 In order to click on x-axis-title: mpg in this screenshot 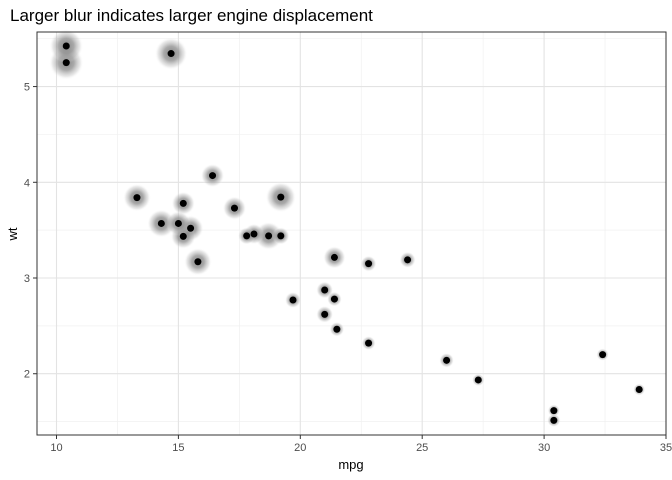, I will do `click(350, 464)`.